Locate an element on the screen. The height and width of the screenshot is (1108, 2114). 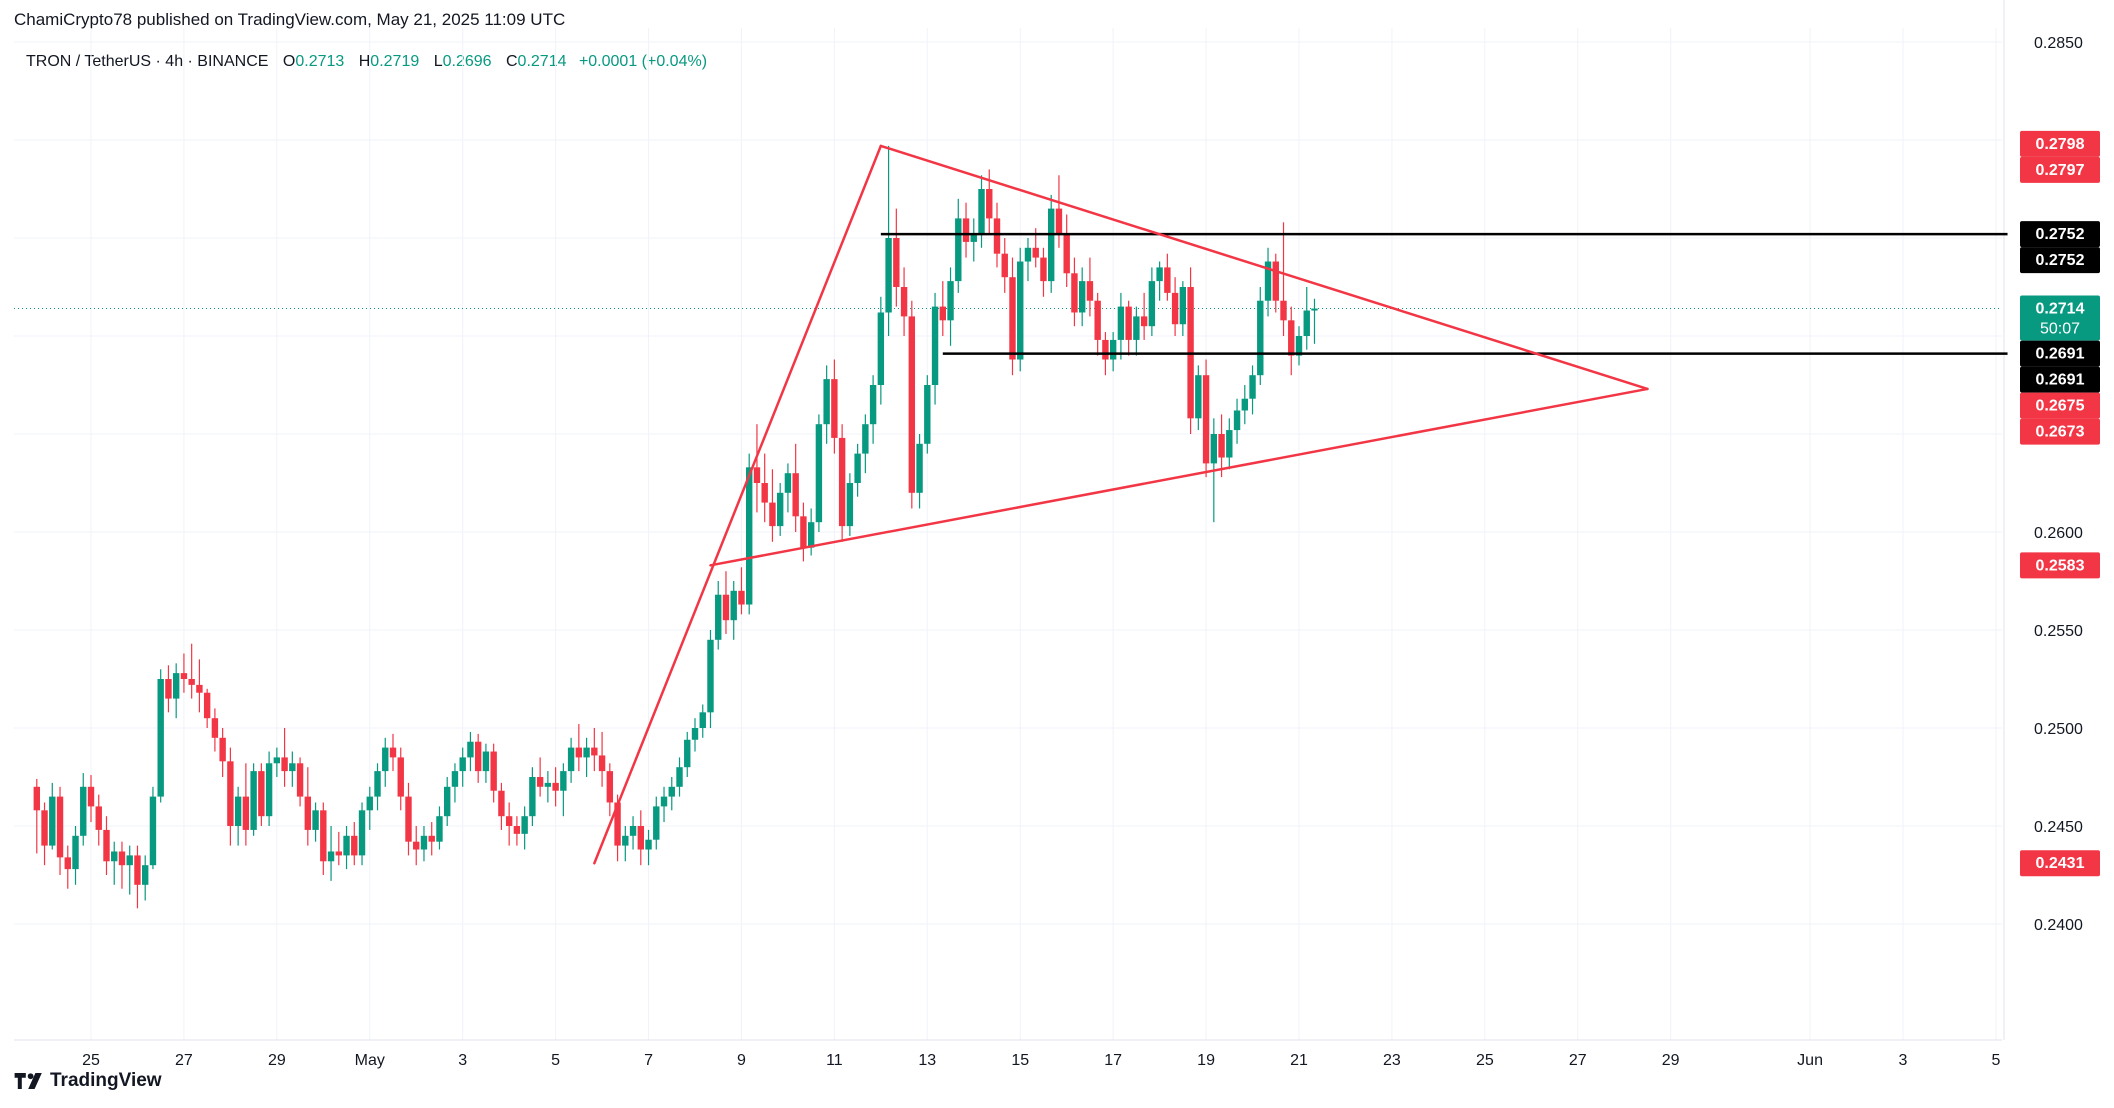
x-tick-label: 7 is located at coordinates (648, 1060).